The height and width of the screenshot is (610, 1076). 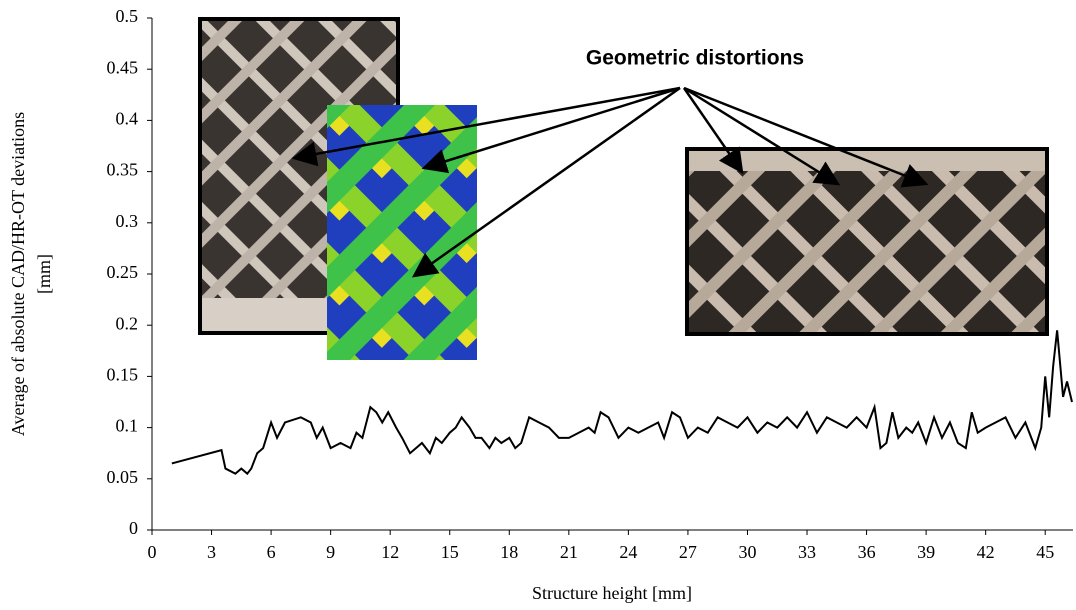 I want to click on annotation: Geometric distortions, so click(x=695, y=58).